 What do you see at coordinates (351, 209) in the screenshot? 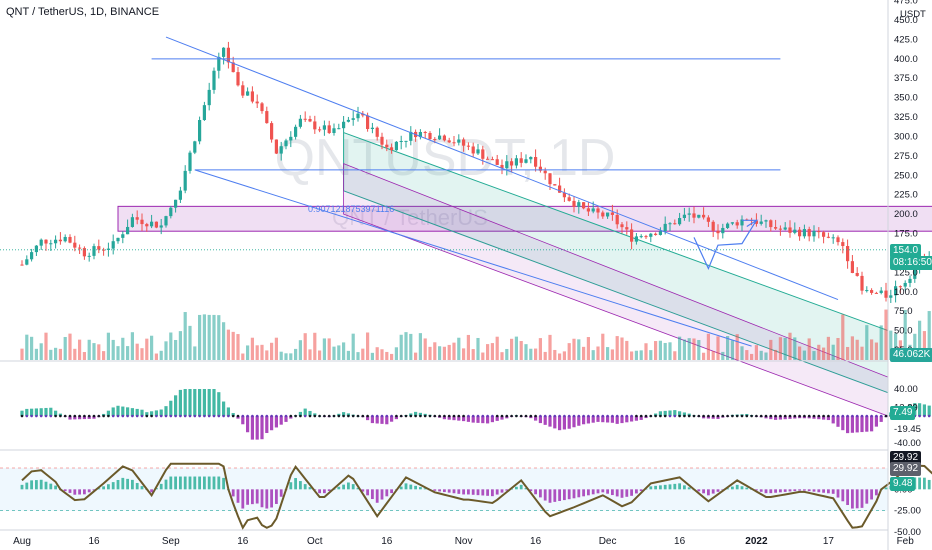
I see `fib-level-label: 0.9071218753971116` at bounding box center [351, 209].